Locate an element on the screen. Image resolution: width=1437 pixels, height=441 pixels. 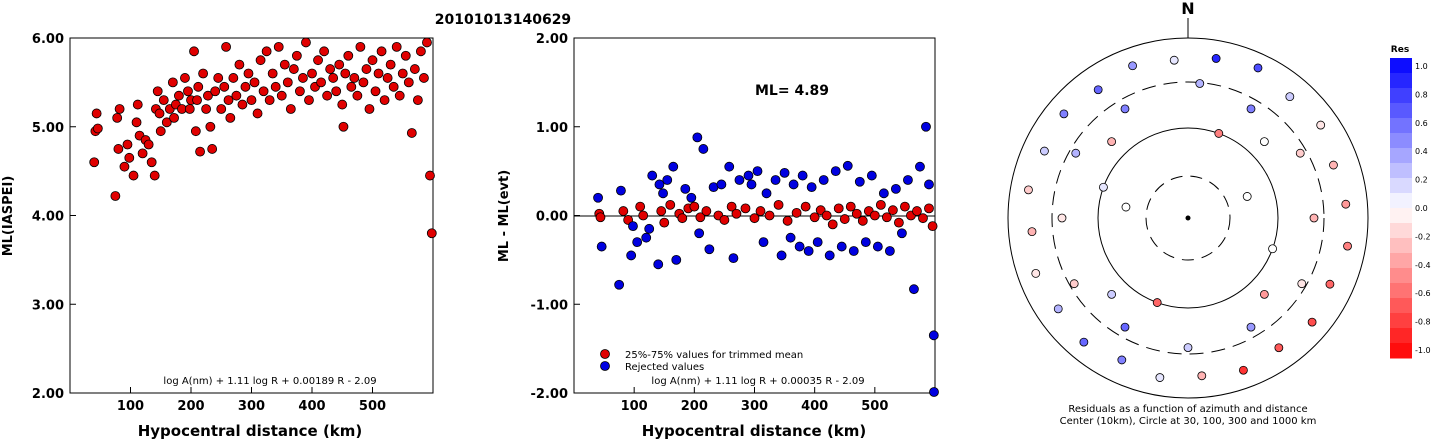
colorbar-tick-label-9: -0.8 is located at coordinates (1423, 322).